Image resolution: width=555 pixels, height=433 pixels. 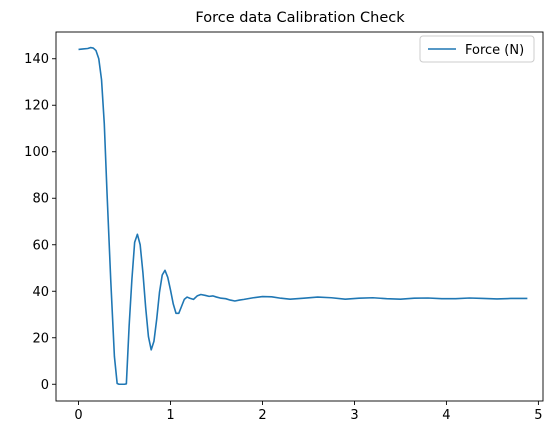 I want to click on y-tick-label: 140, so click(x=36, y=59).